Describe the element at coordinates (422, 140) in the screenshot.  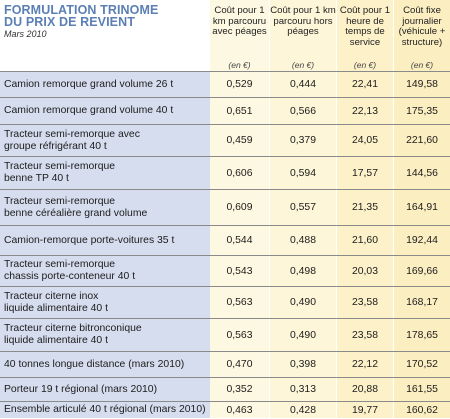
I see `value-cell: 221,60` at that location.